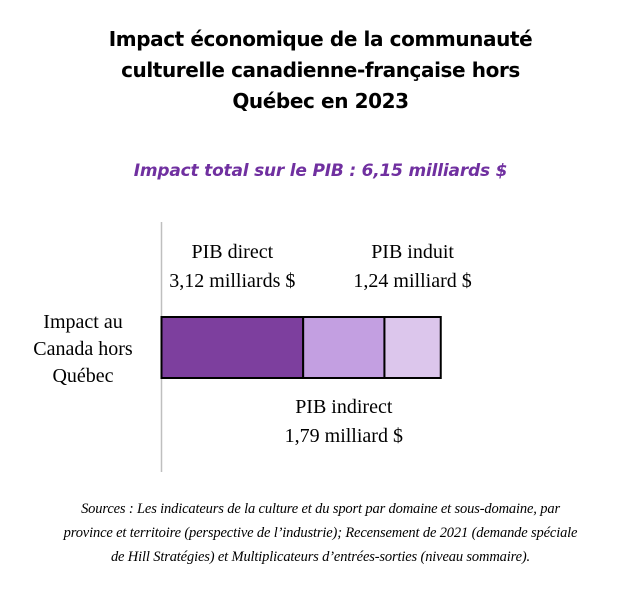 The height and width of the screenshot is (594, 641). Describe the element at coordinates (344, 407) in the screenshot. I see `data-label-line: PIB indirect` at that location.